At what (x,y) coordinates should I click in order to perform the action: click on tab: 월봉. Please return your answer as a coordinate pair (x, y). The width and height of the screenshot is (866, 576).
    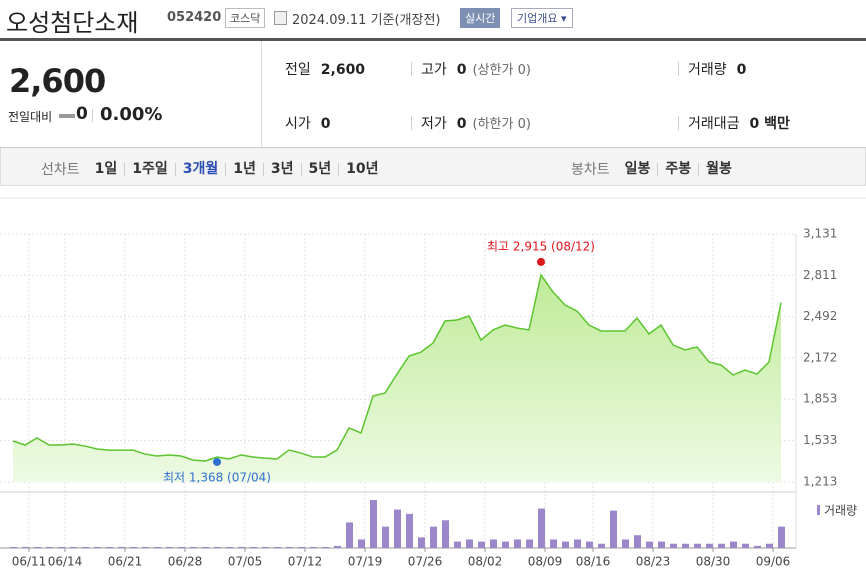
    Looking at the image, I should click on (718, 169).